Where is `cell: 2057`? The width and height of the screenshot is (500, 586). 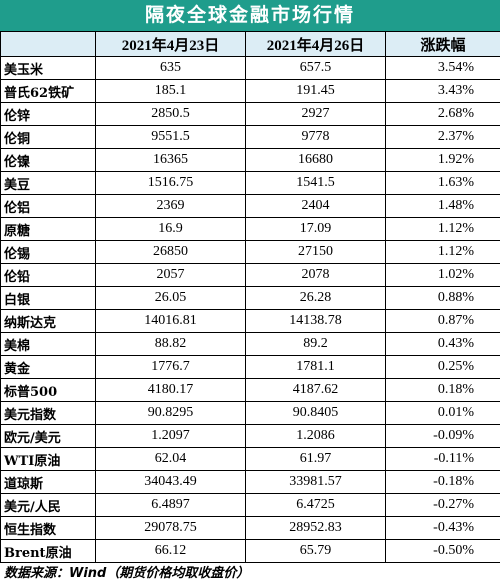 cell: 2057 is located at coordinates (170, 275).